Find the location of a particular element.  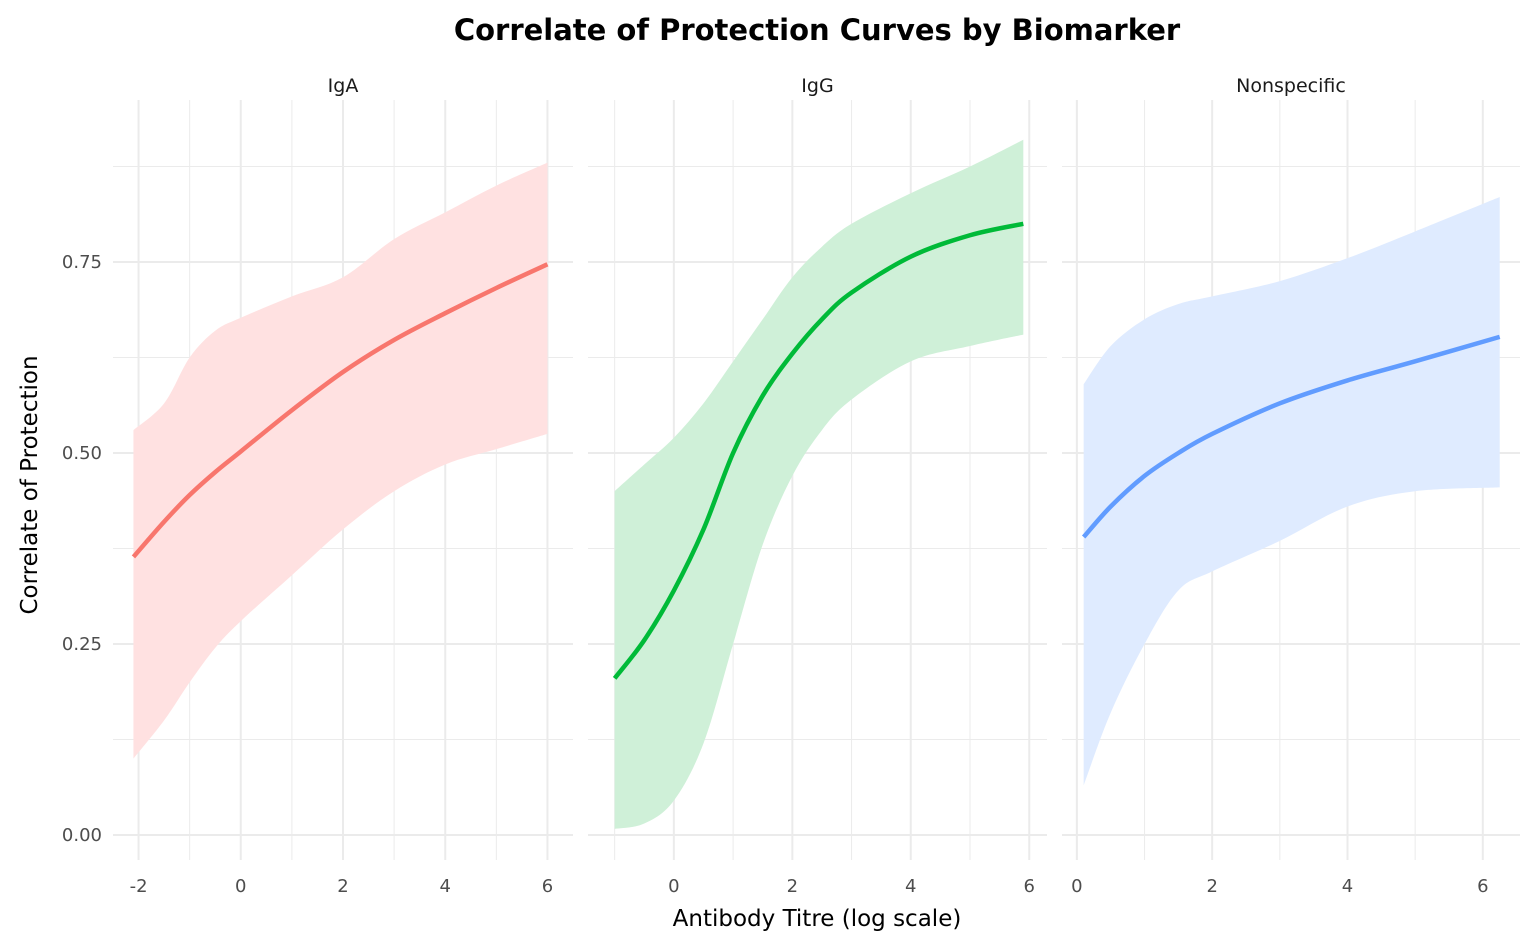

y-tick-label: 0.50 is located at coordinates (82, 453).